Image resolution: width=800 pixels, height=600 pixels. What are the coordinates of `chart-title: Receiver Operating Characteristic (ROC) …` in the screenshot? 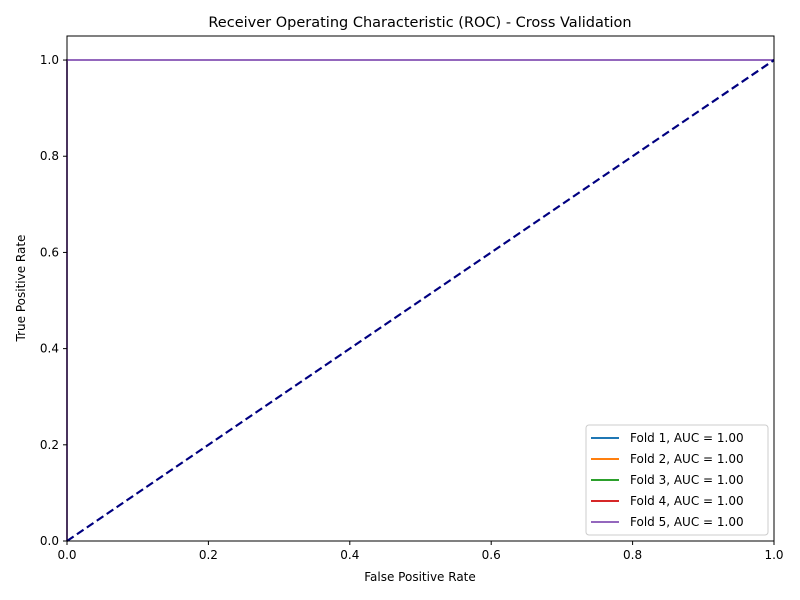 It's located at (419, 23).